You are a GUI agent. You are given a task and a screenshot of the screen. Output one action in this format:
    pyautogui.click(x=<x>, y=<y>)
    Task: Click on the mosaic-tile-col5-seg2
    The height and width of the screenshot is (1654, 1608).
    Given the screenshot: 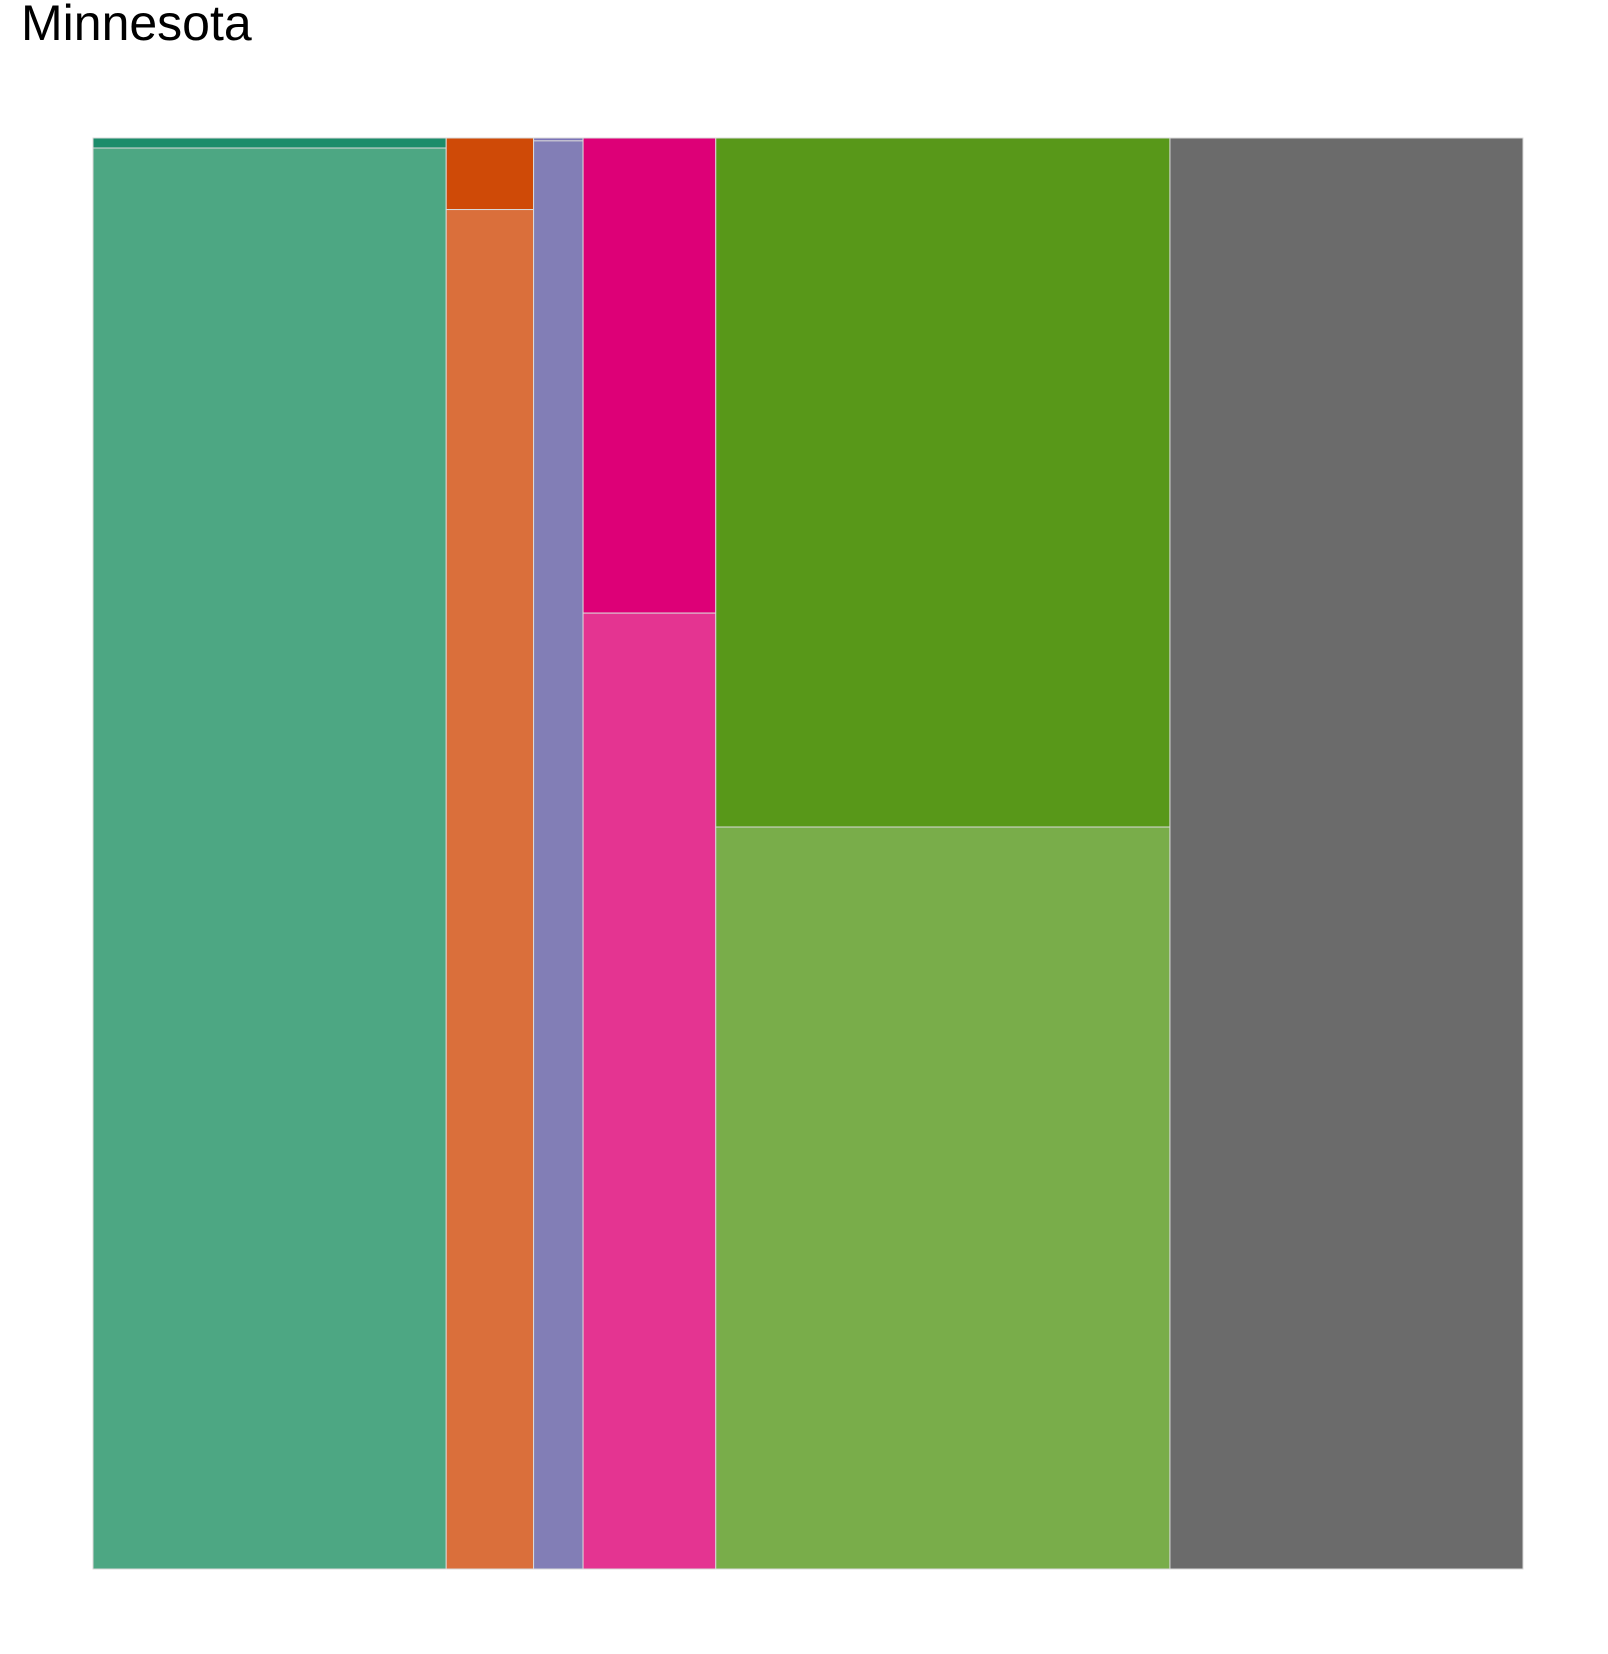 What is the action you would take?
    pyautogui.click(x=943, y=1198)
    